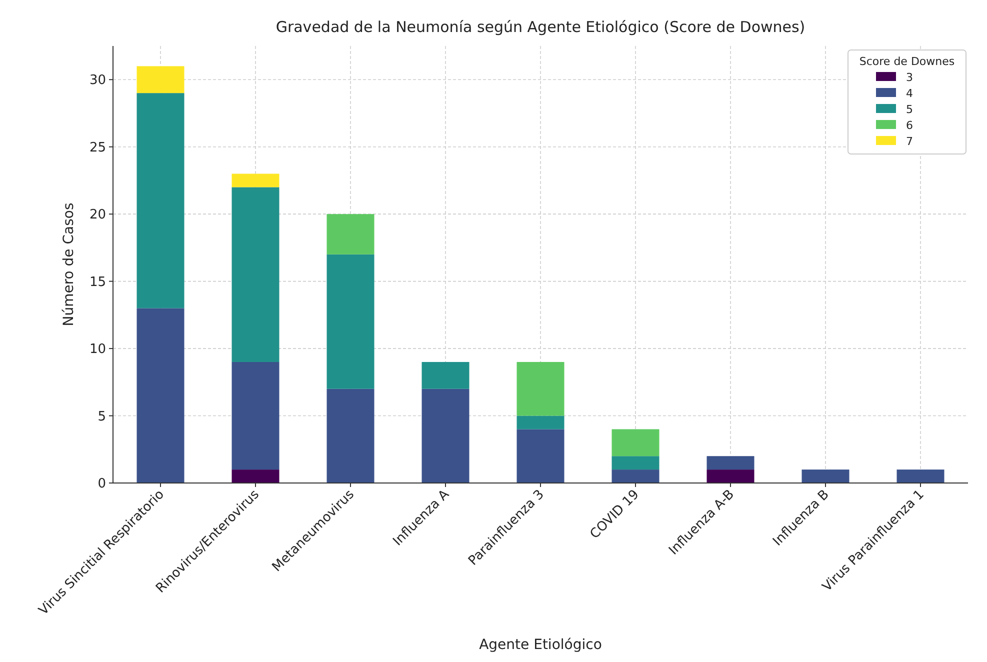 This screenshot has width=987, height=662. What do you see at coordinates (97, 148) in the screenshot?
I see `y-tick-label: 25` at bounding box center [97, 148].